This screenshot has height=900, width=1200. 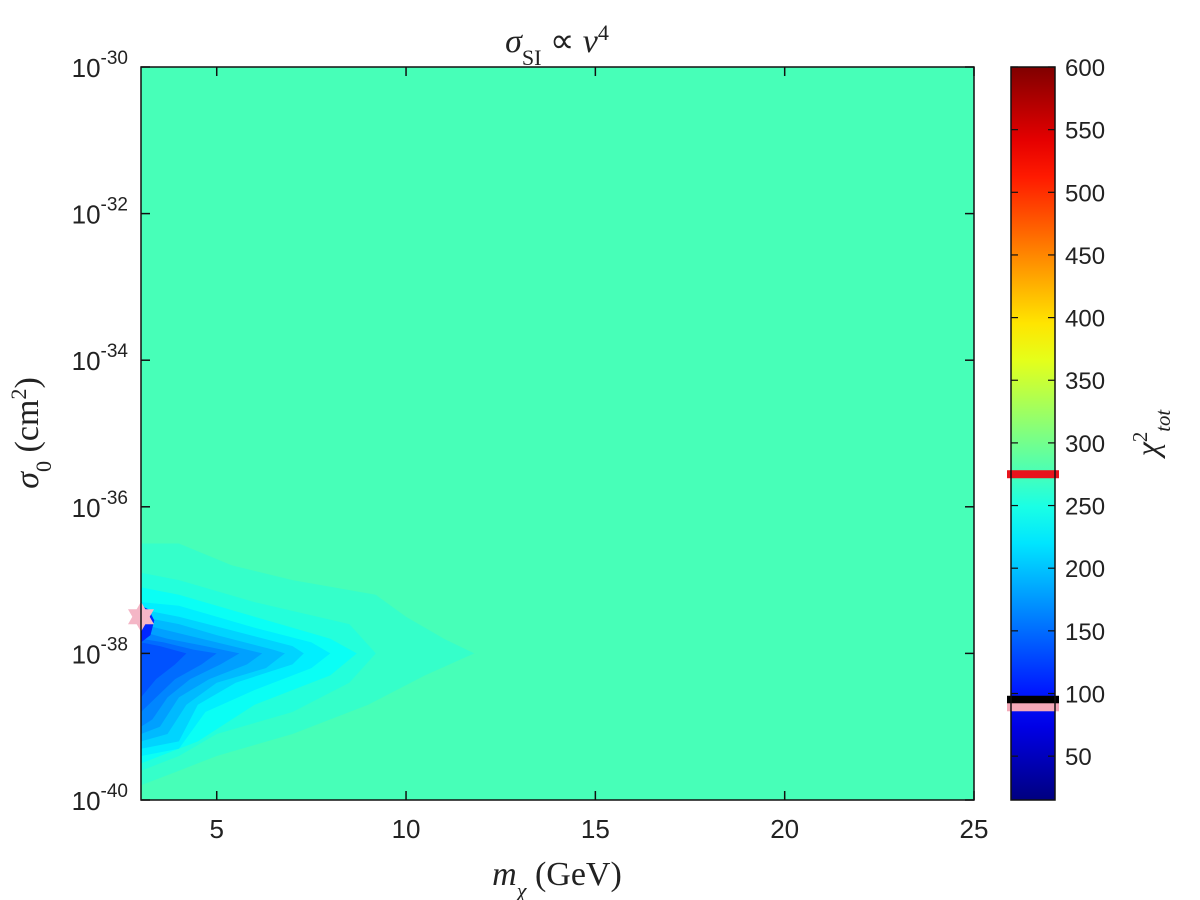 What do you see at coordinates (1085, 131) in the screenshot?
I see `colorbar-tick-label: 550` at bounding box center [1085, 131].